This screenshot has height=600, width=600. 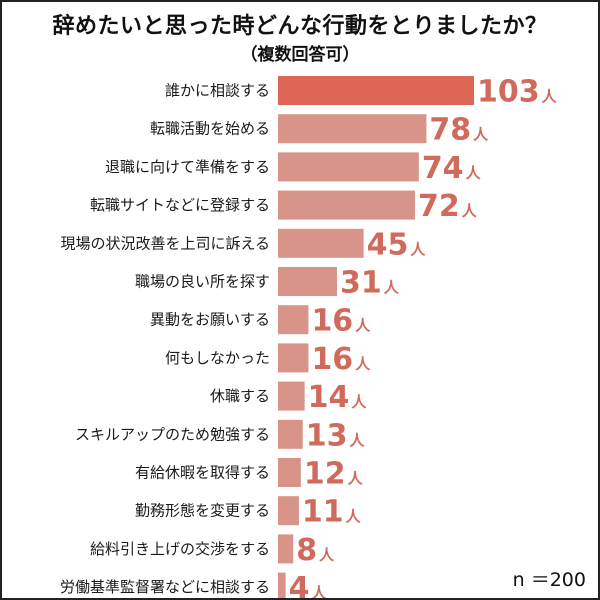 What do you see at coordinates (452, 168) in the screenshot?
I see `value-label: 74 人` at bounding box center [452, 168].